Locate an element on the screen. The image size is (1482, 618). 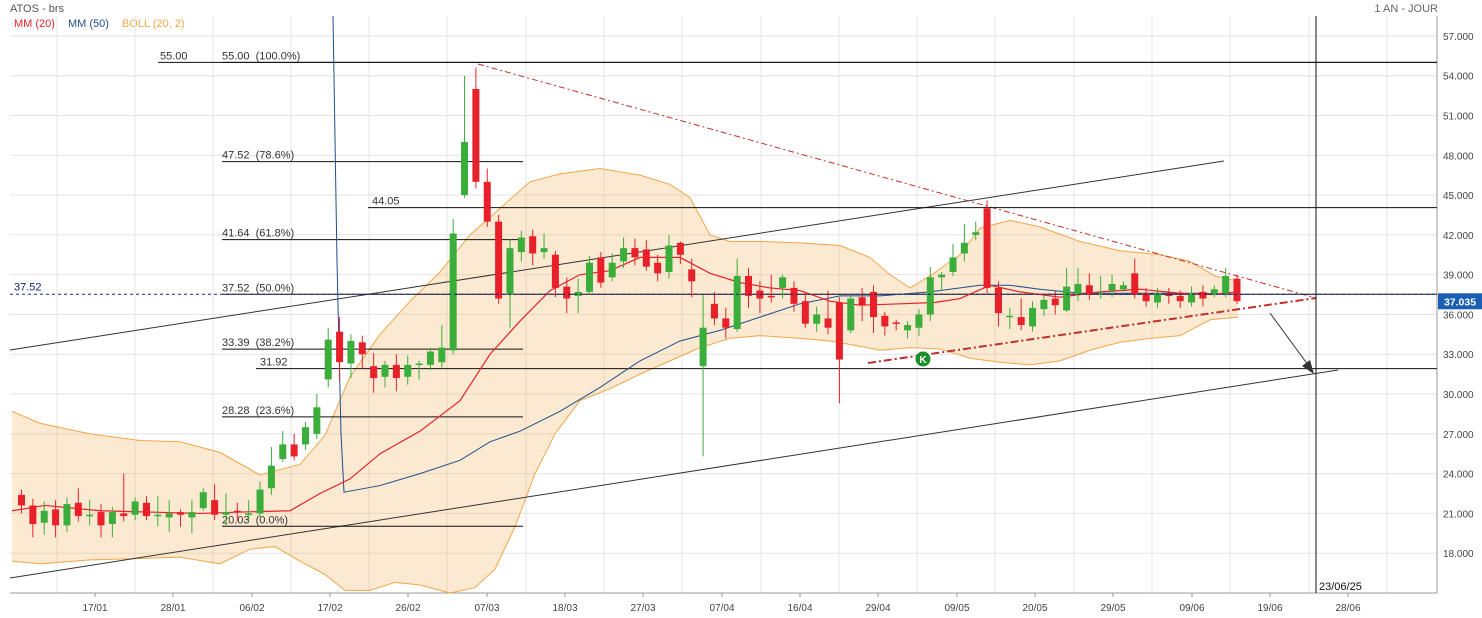
x-tick-label: 07/03 is located at coordinates (486, 608).